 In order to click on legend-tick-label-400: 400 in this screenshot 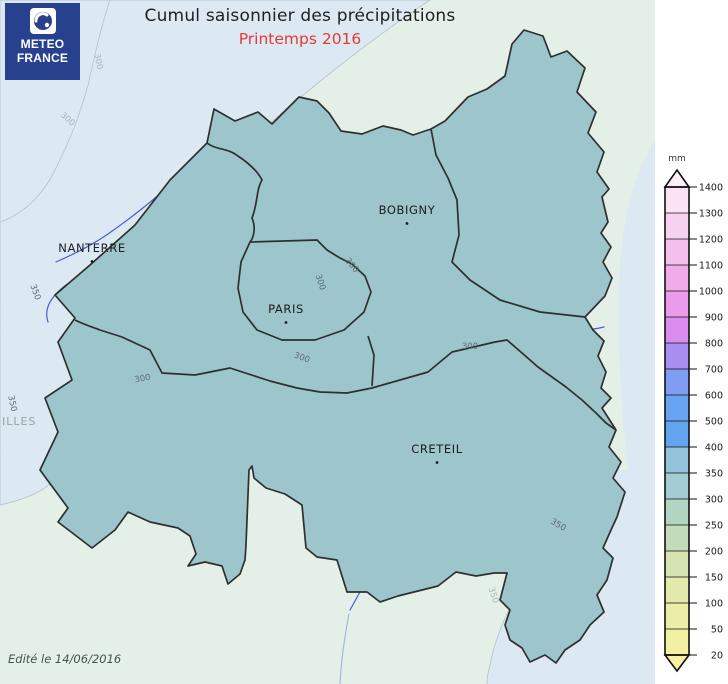, I will do `click(714, 448)`.